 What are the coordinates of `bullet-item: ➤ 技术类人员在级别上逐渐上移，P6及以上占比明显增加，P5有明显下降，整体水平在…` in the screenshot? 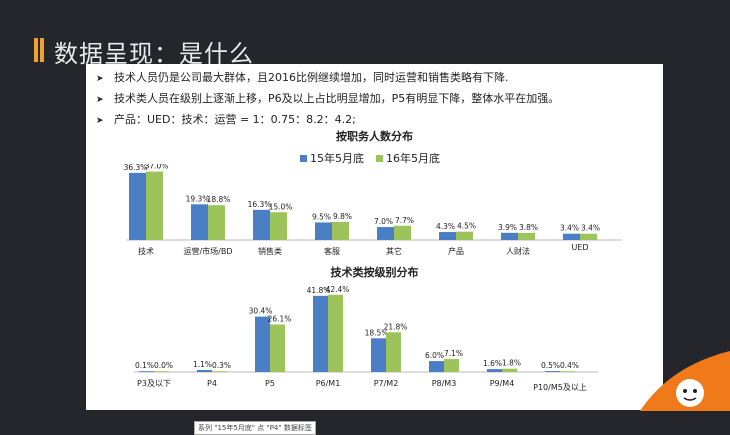 It's located at (327, 99).